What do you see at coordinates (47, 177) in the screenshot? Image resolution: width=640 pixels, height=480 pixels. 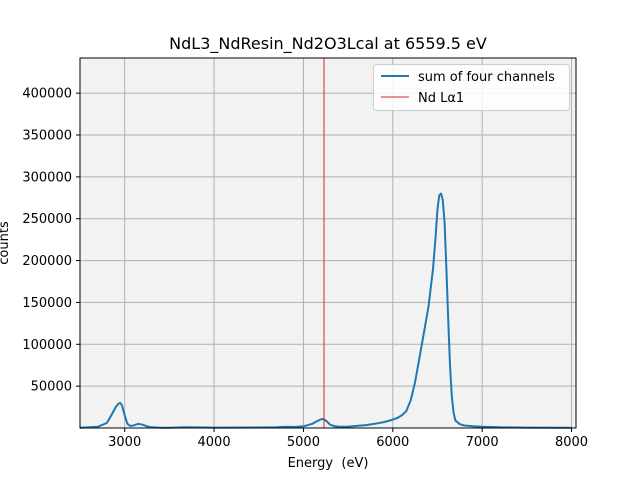 I see `y-tick-label: 300000` at bounding box center [47, 177].